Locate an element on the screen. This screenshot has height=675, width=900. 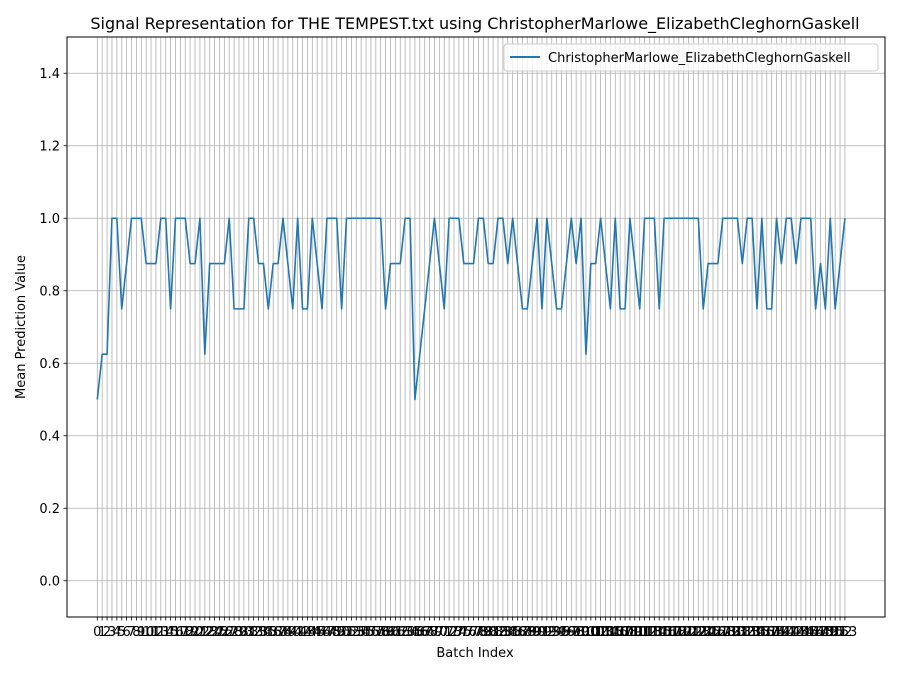
x-tick-label: 60 is located at coordinates (390, 632).